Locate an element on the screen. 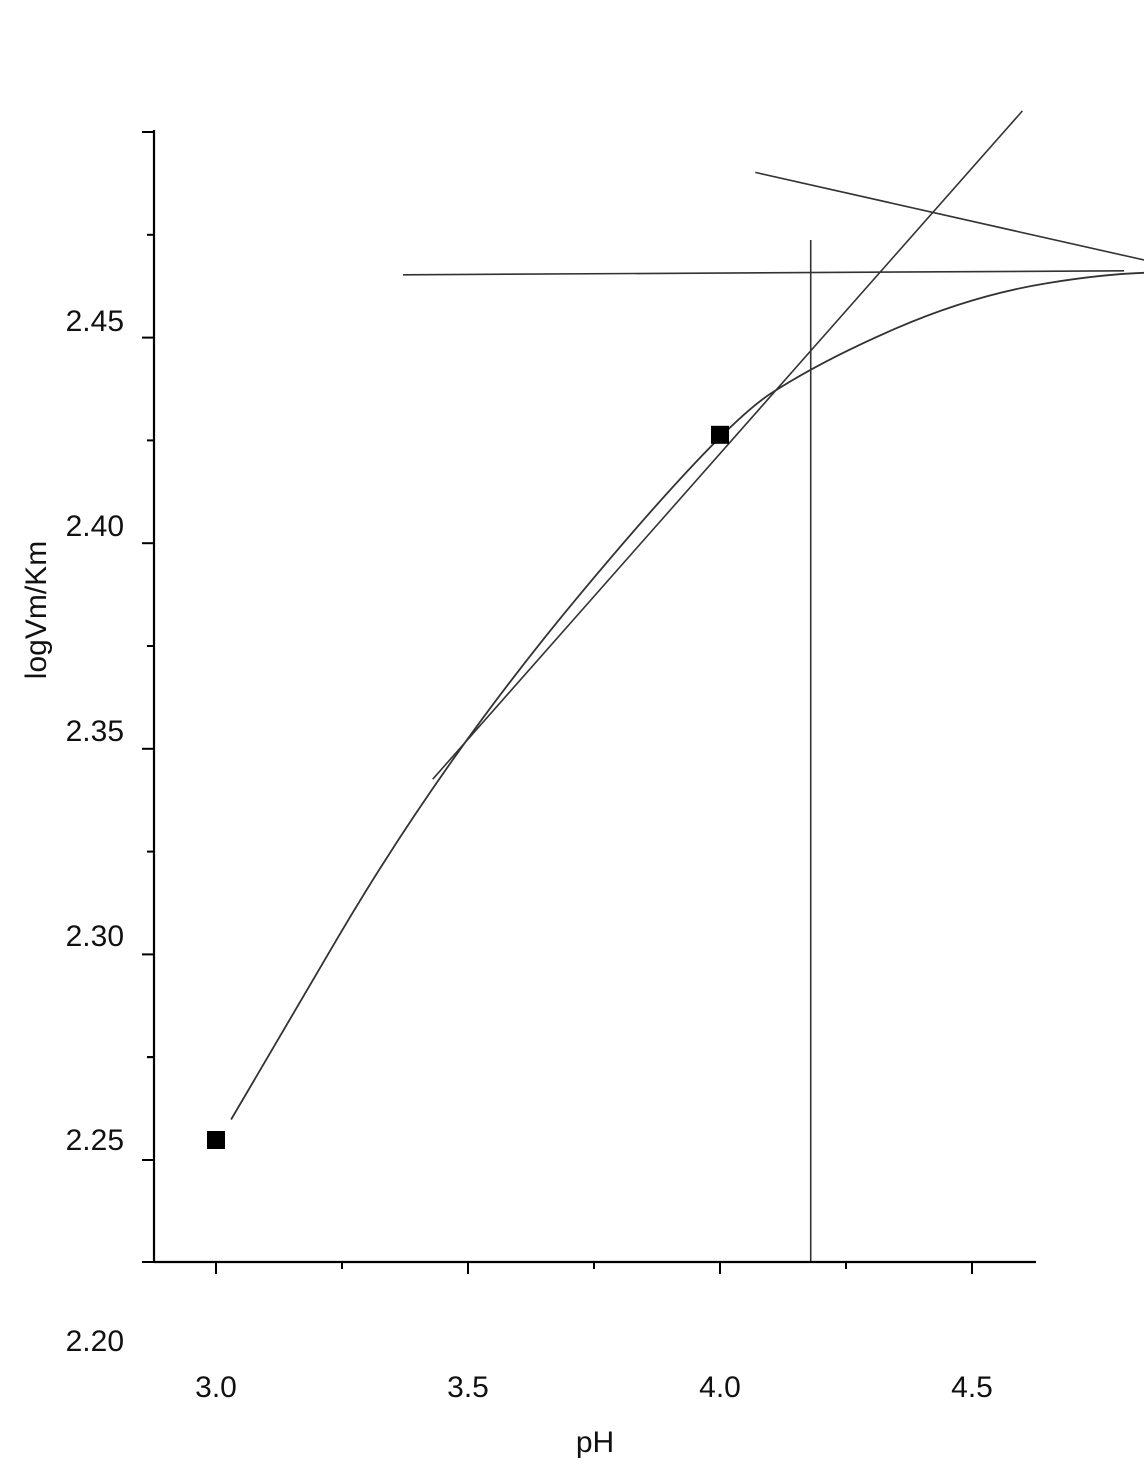 The image size is (1144, 1471). x-axis-label: pH is located at coordinates (595, 1442).